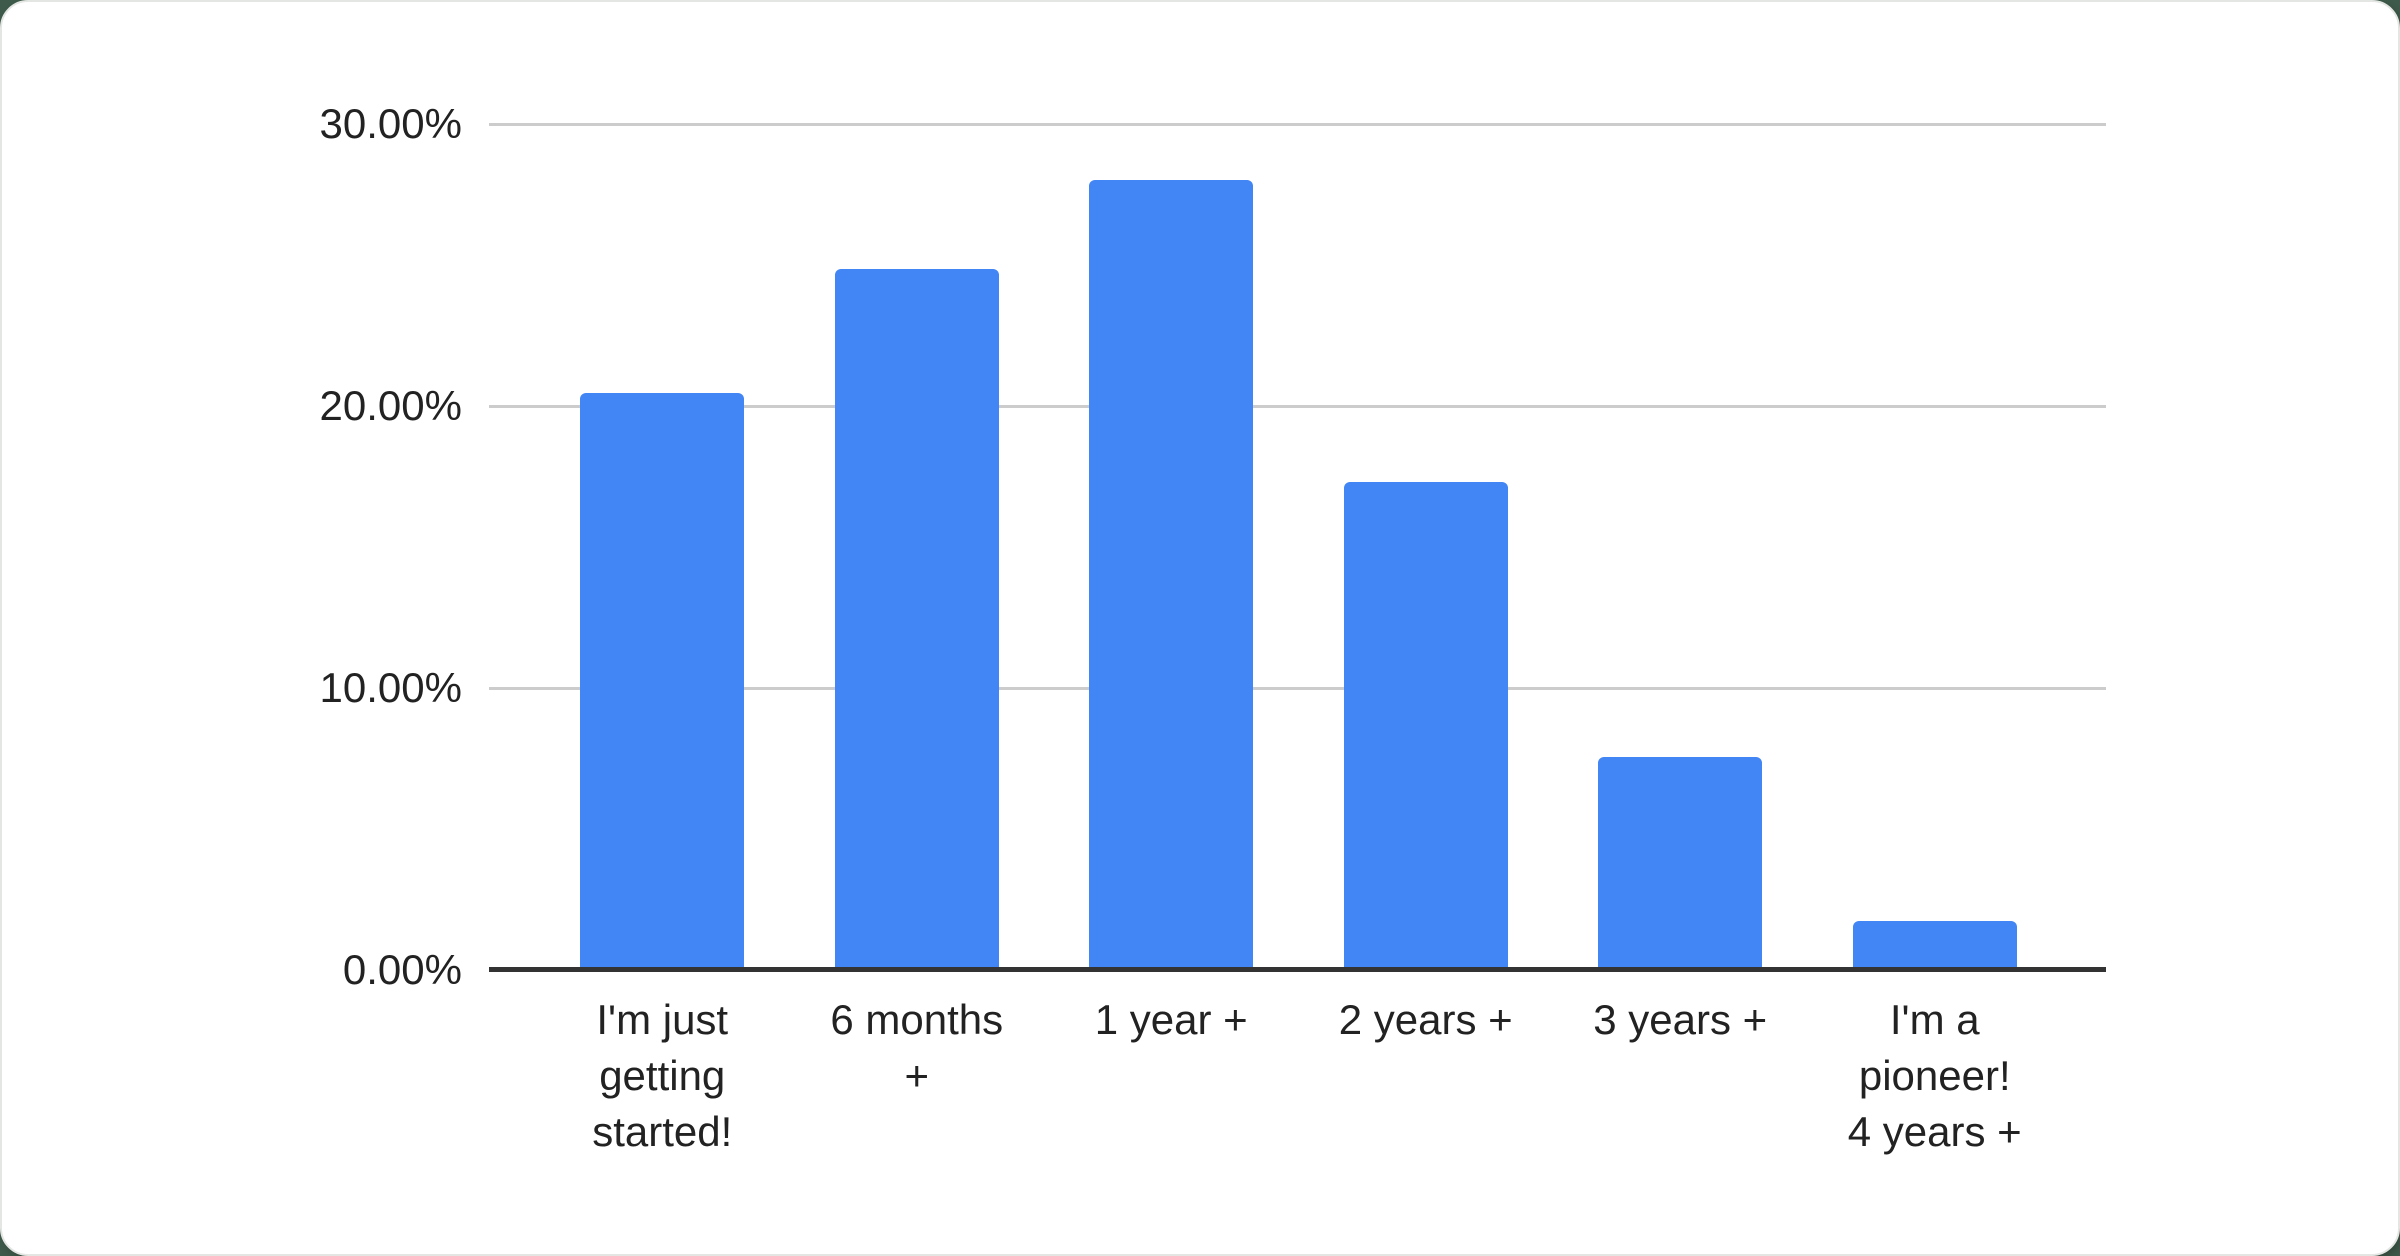 This screenshot has width=2400, height=1256. I want to click on x-axis-category-label: 6 months +, so click(917, 1047).